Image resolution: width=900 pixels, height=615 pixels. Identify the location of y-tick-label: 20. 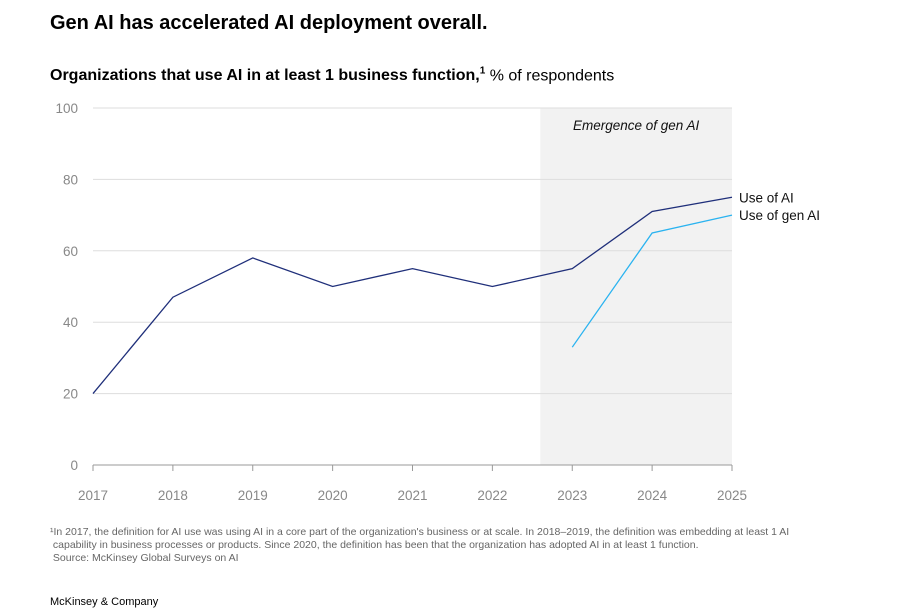
(70, 394).